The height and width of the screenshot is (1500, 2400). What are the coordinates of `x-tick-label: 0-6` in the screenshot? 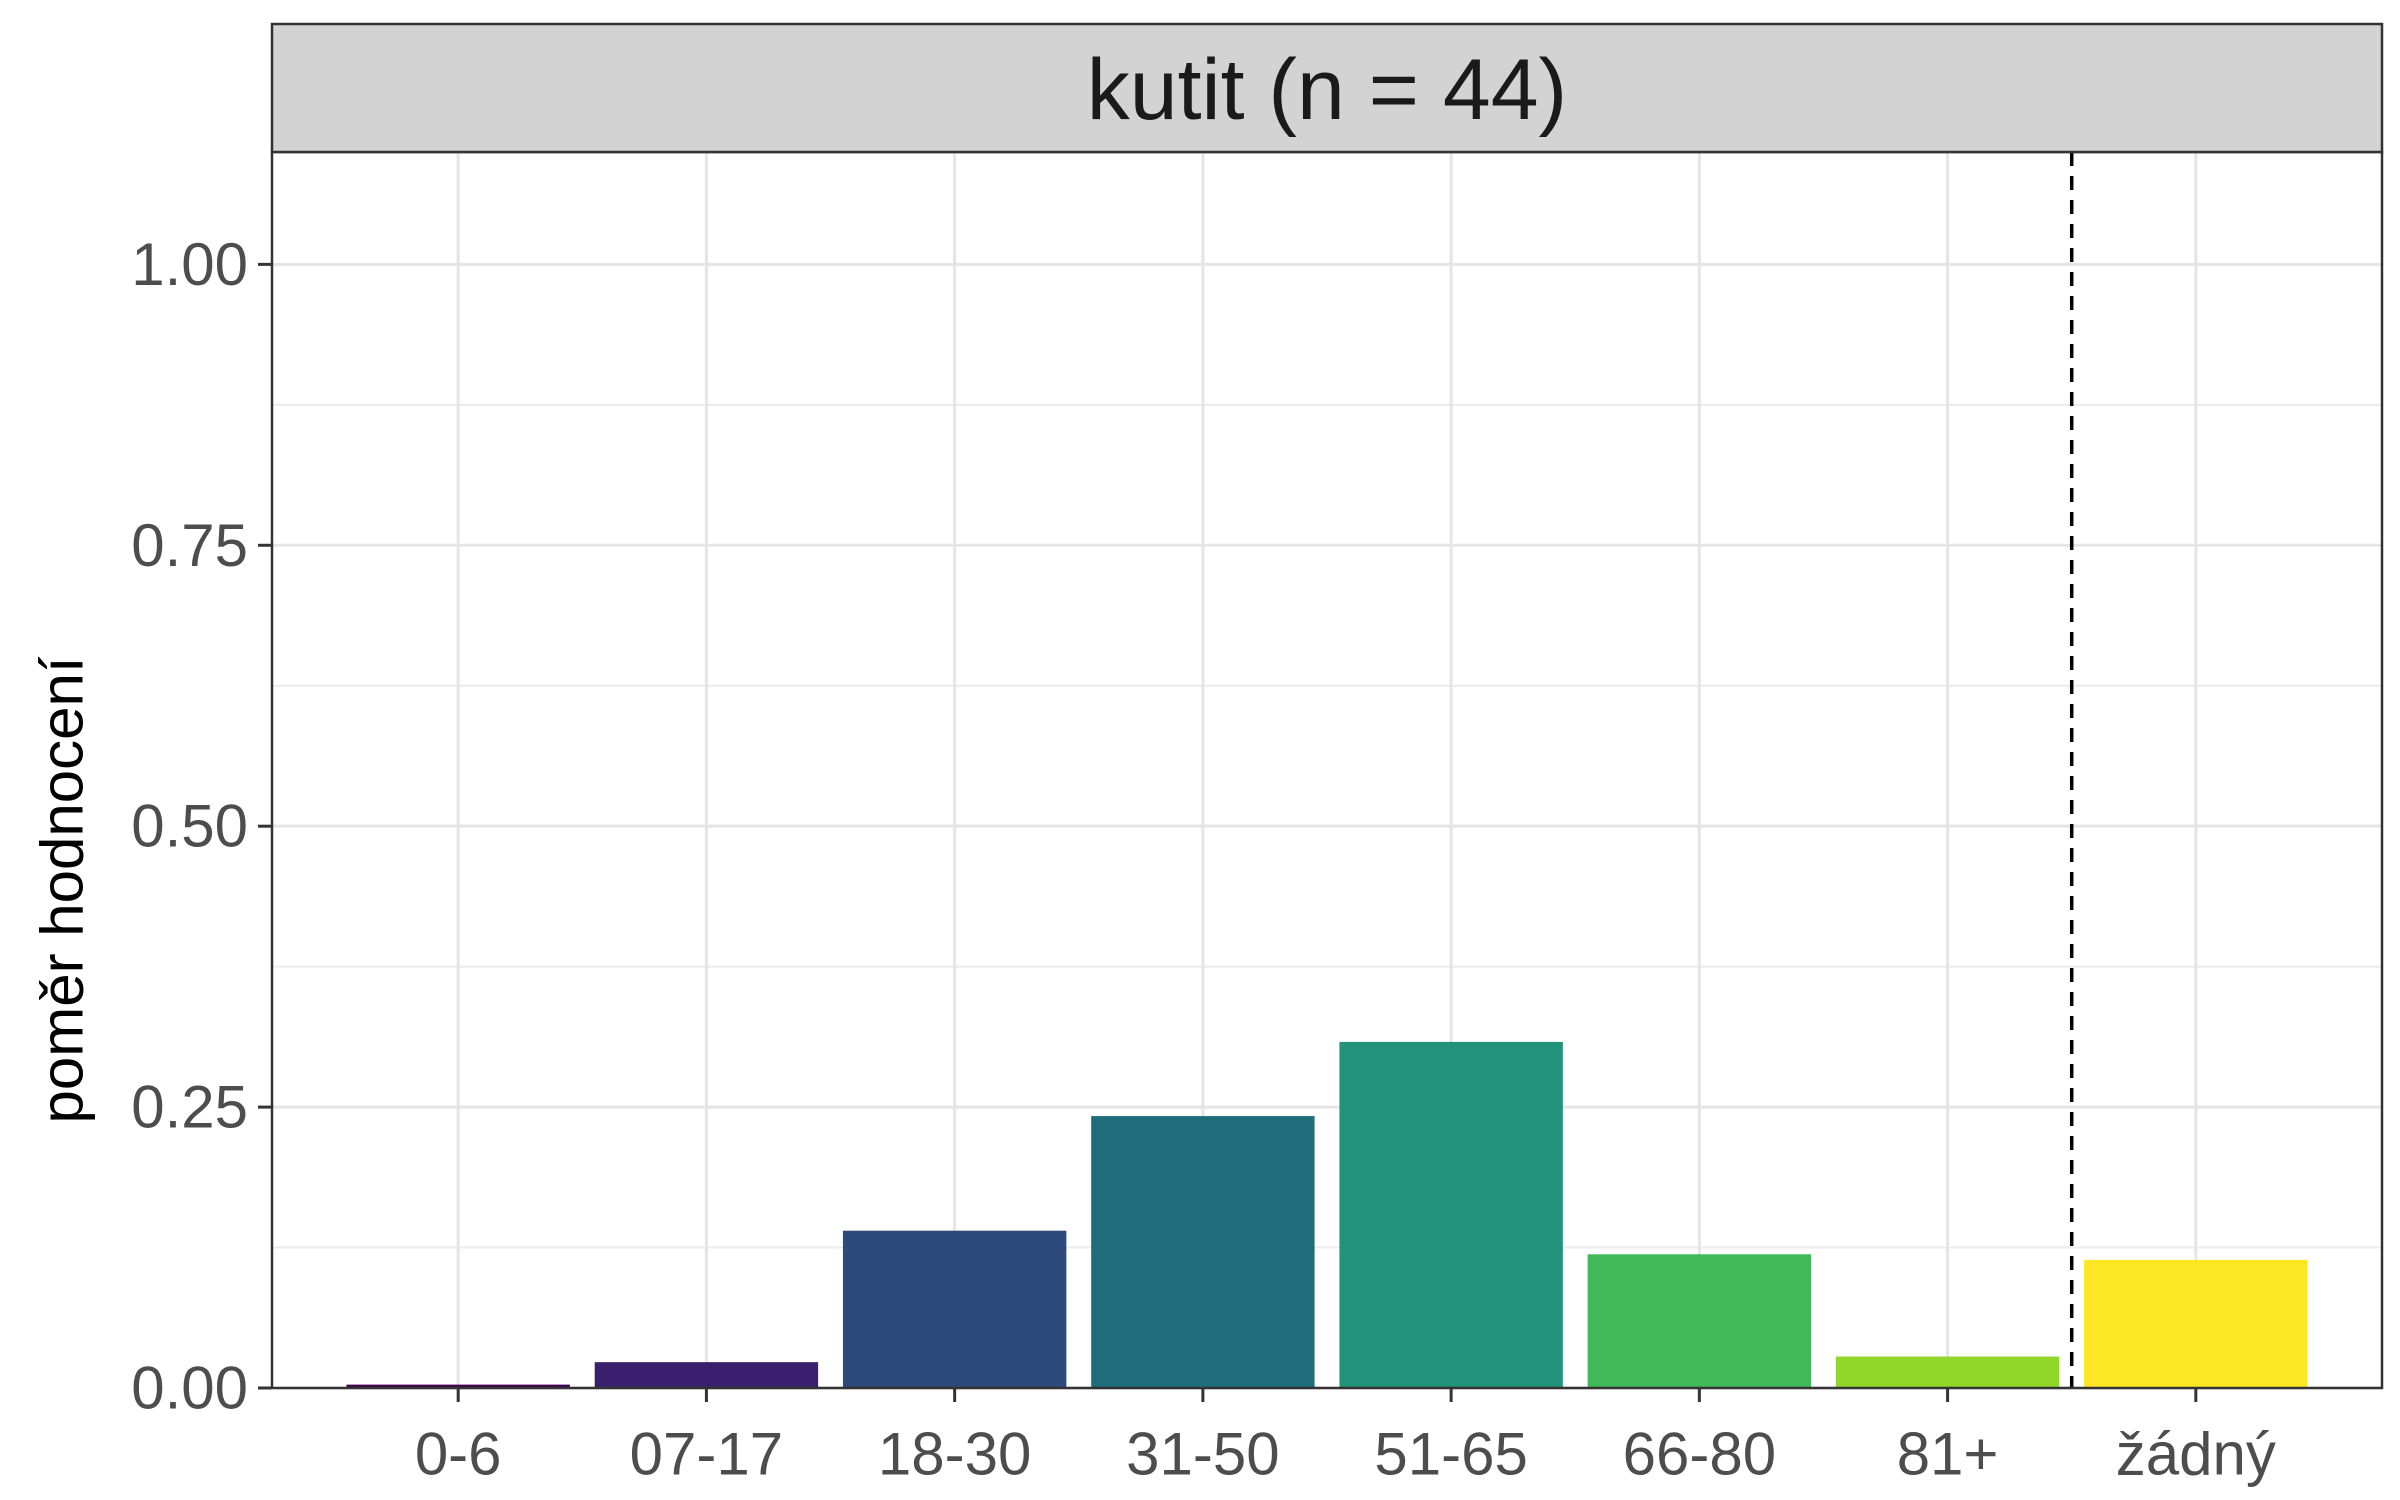 It's located at (458, 1454).